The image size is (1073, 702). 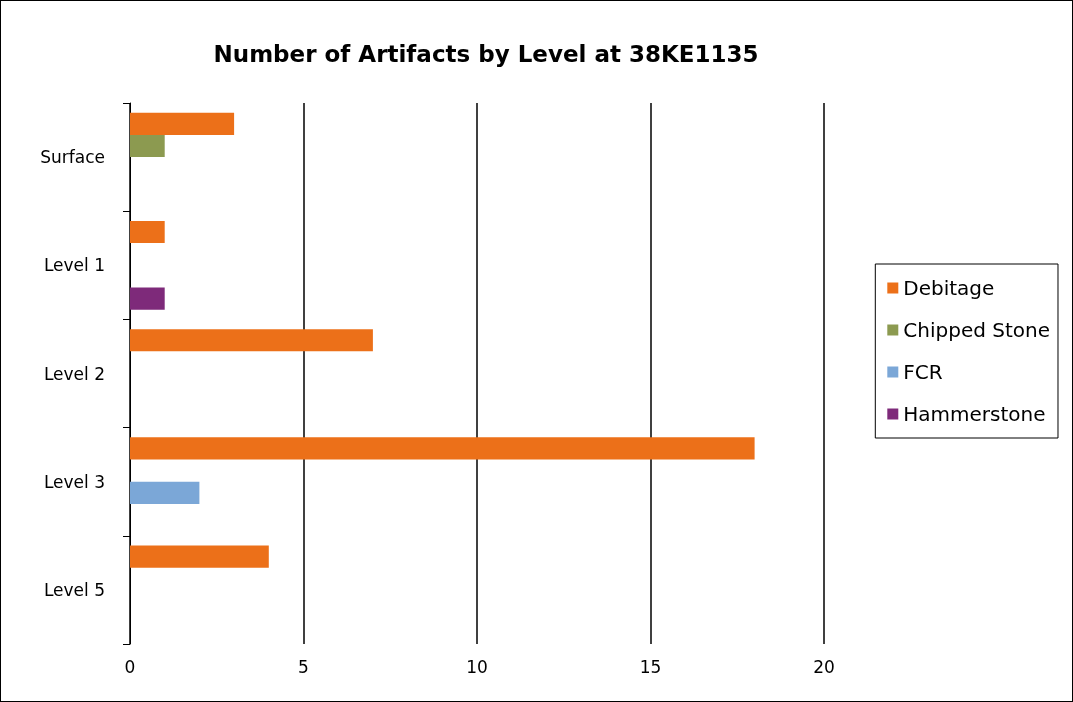 What do you see at coordinates (303, 666) in the screenshot?
I see `x-tick-label: 5` at bounding box center [303, 666].